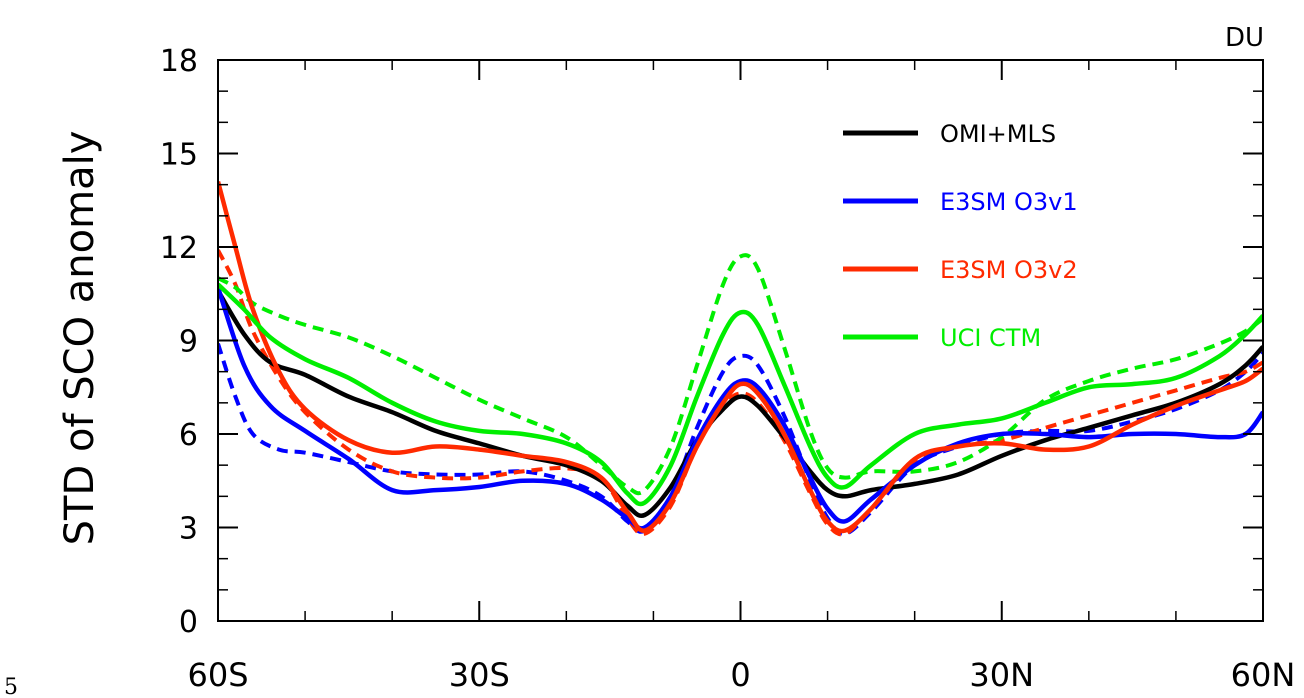 The image size is (1304, 698). Describe the element at coordinates (1009, 270) in the screenshot. I see `legend-label: E3SM O3v2` at that location.